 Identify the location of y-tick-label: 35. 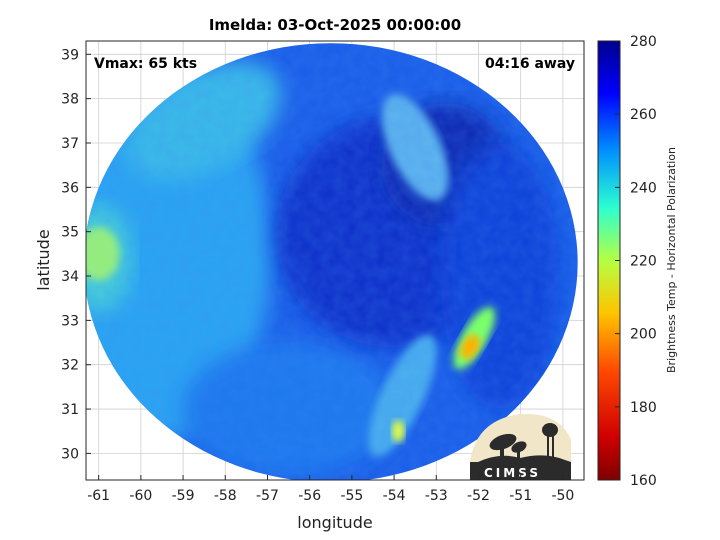
(70, 233).